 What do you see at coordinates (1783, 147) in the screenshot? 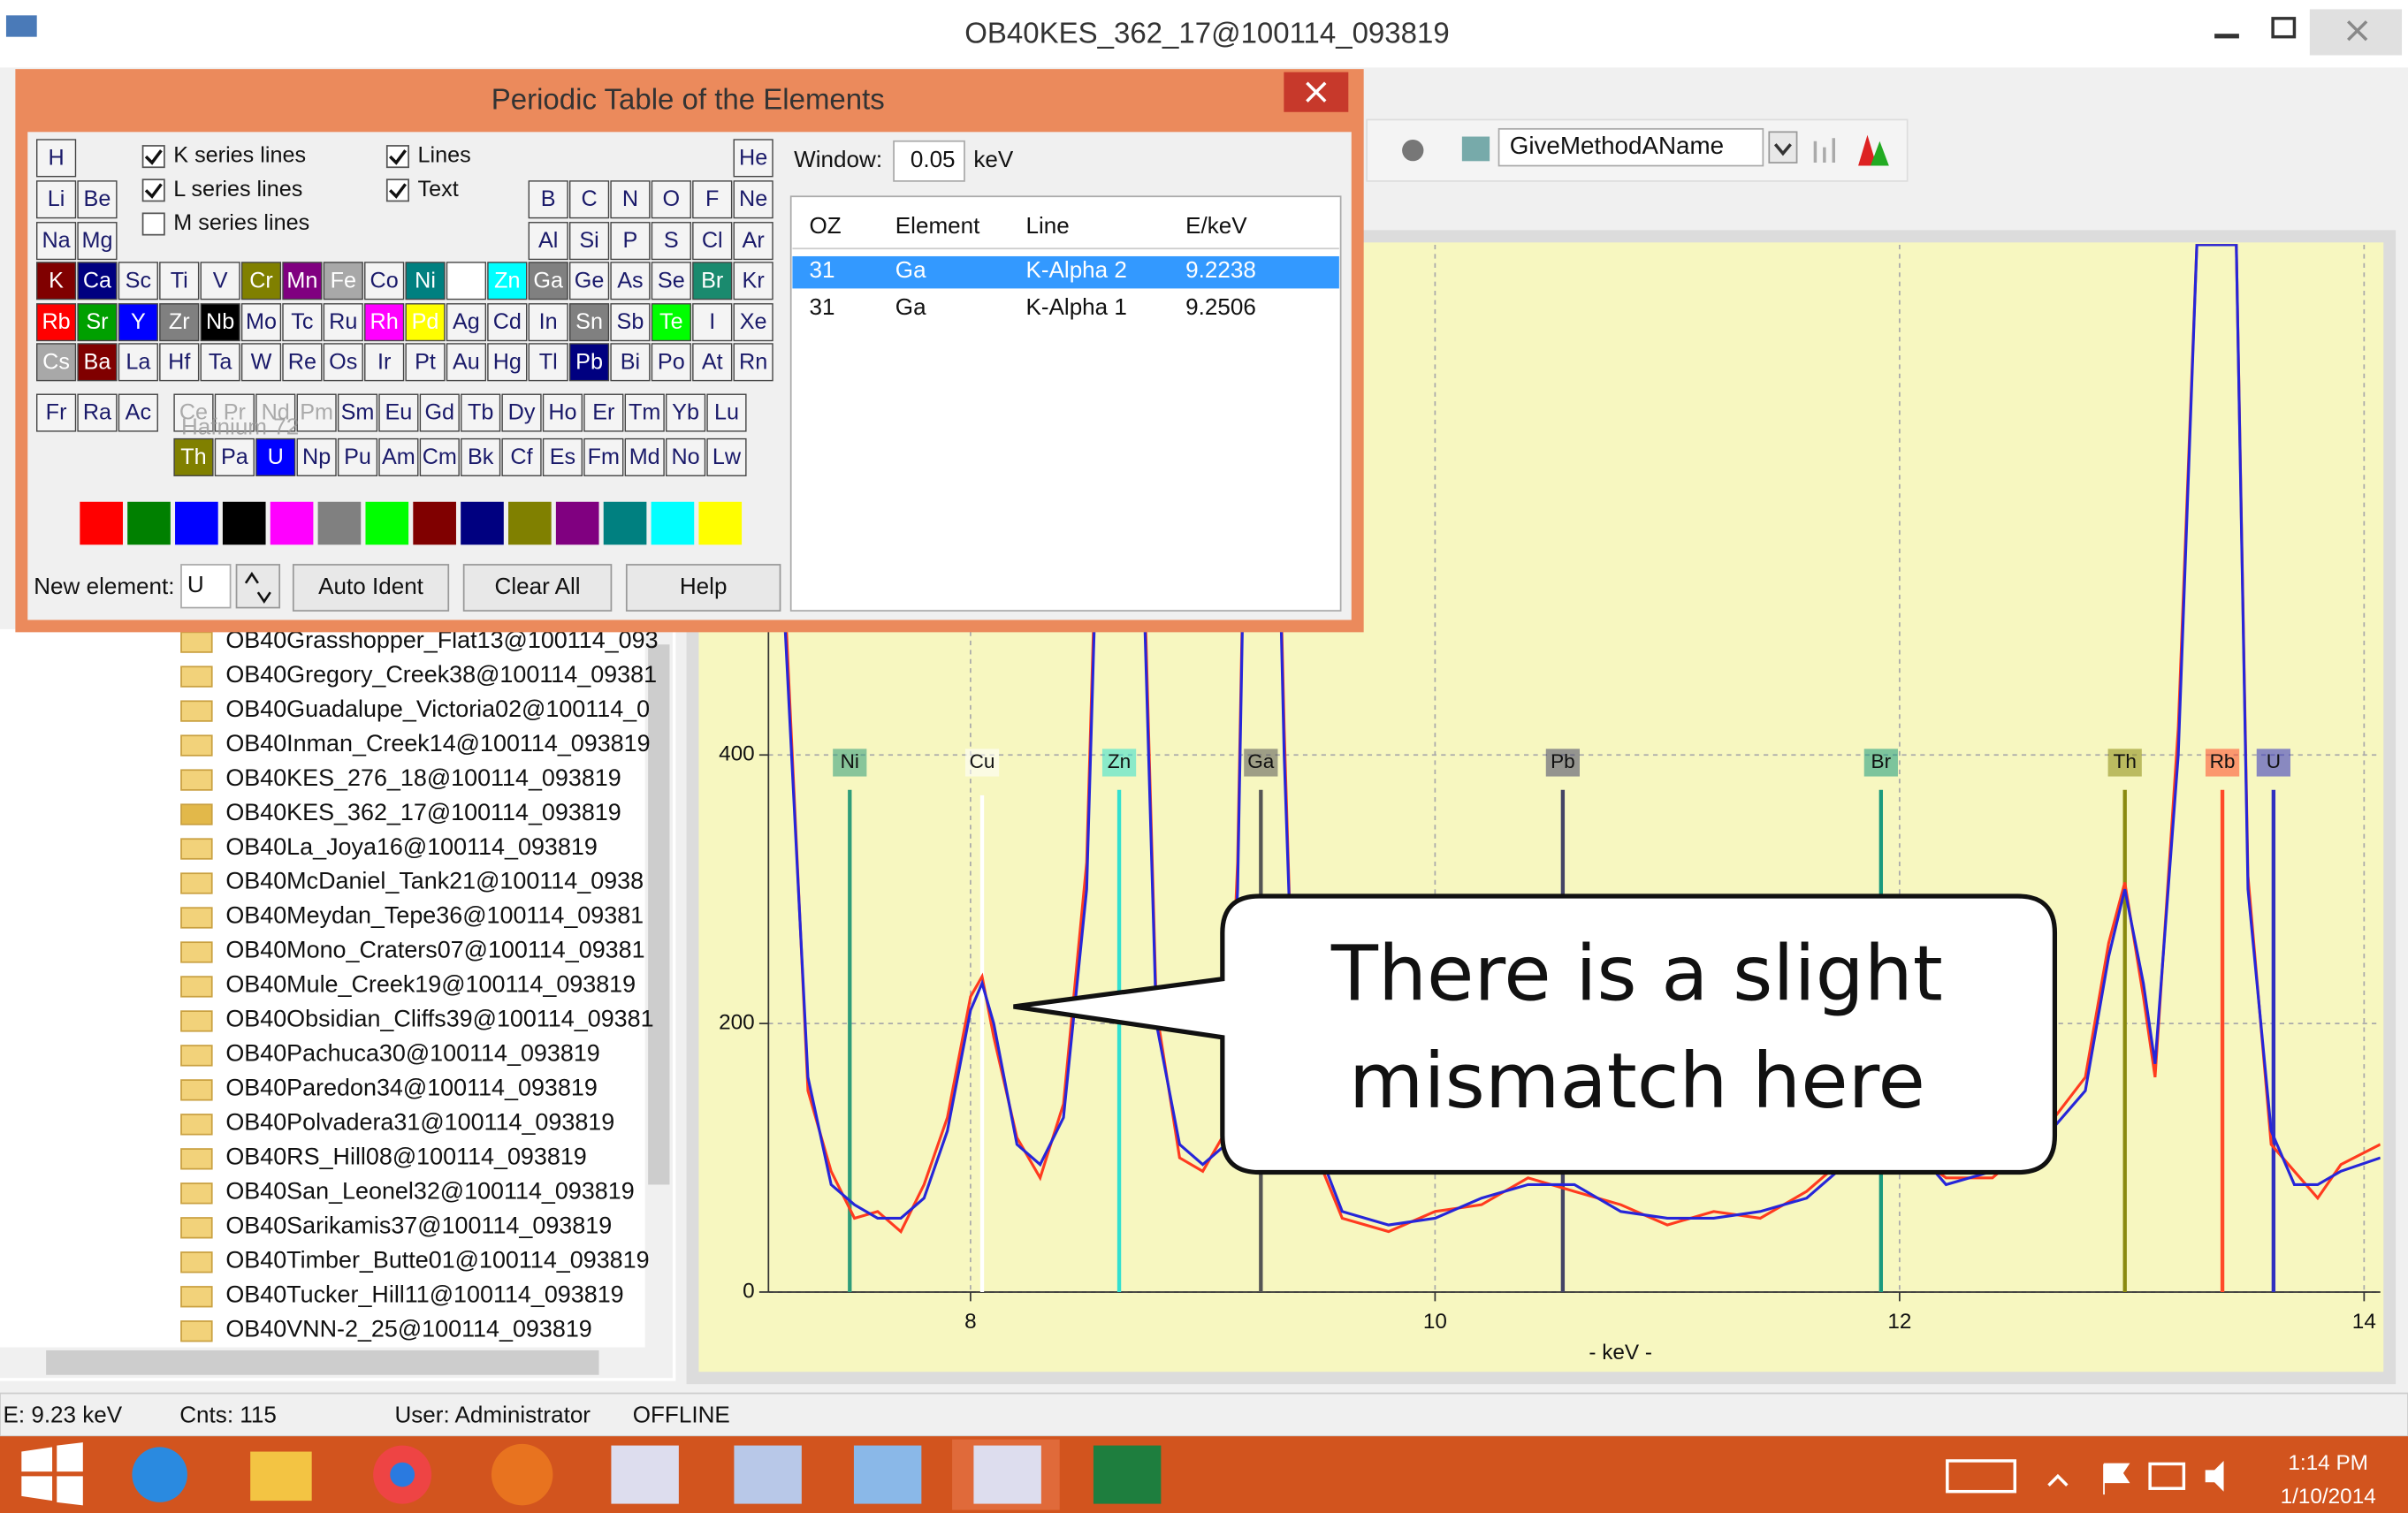
I see `combo-arrow` at bounding box center [1783, 147].